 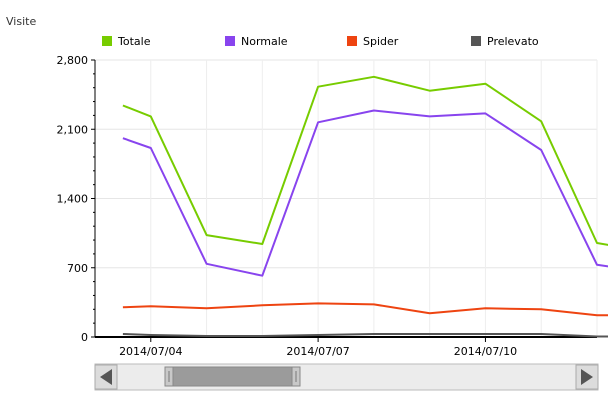 I want to click on legend-item-spider: Spider, so click(x=373, y=41).